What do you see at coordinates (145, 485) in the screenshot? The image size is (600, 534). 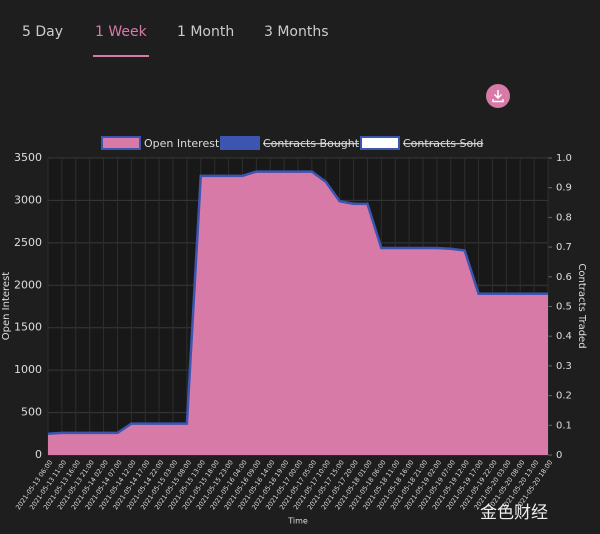 I see `x-tick-label: 2021-05-14 22:00` at bounding box center [145, 485].